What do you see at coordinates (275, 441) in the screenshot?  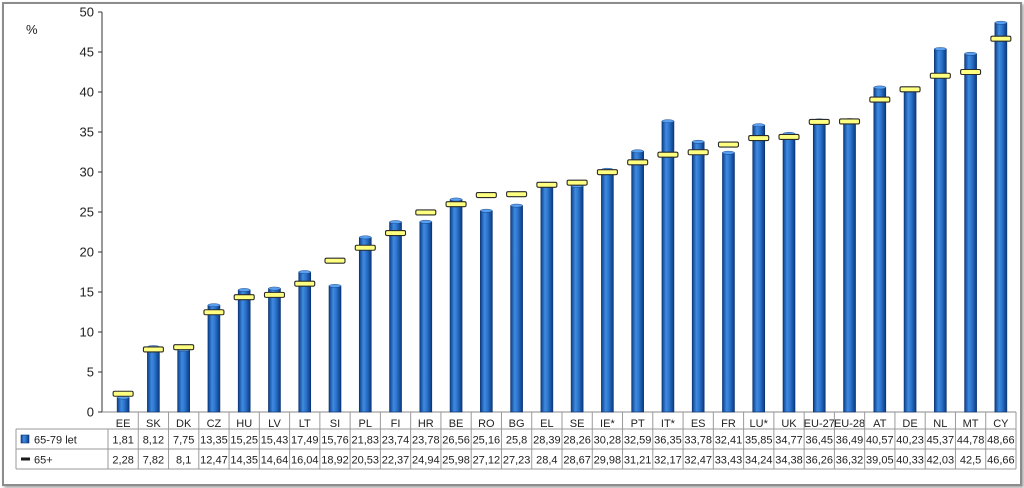 I see `table-value-65-79: 15,43` at bounding box center [275, 441].